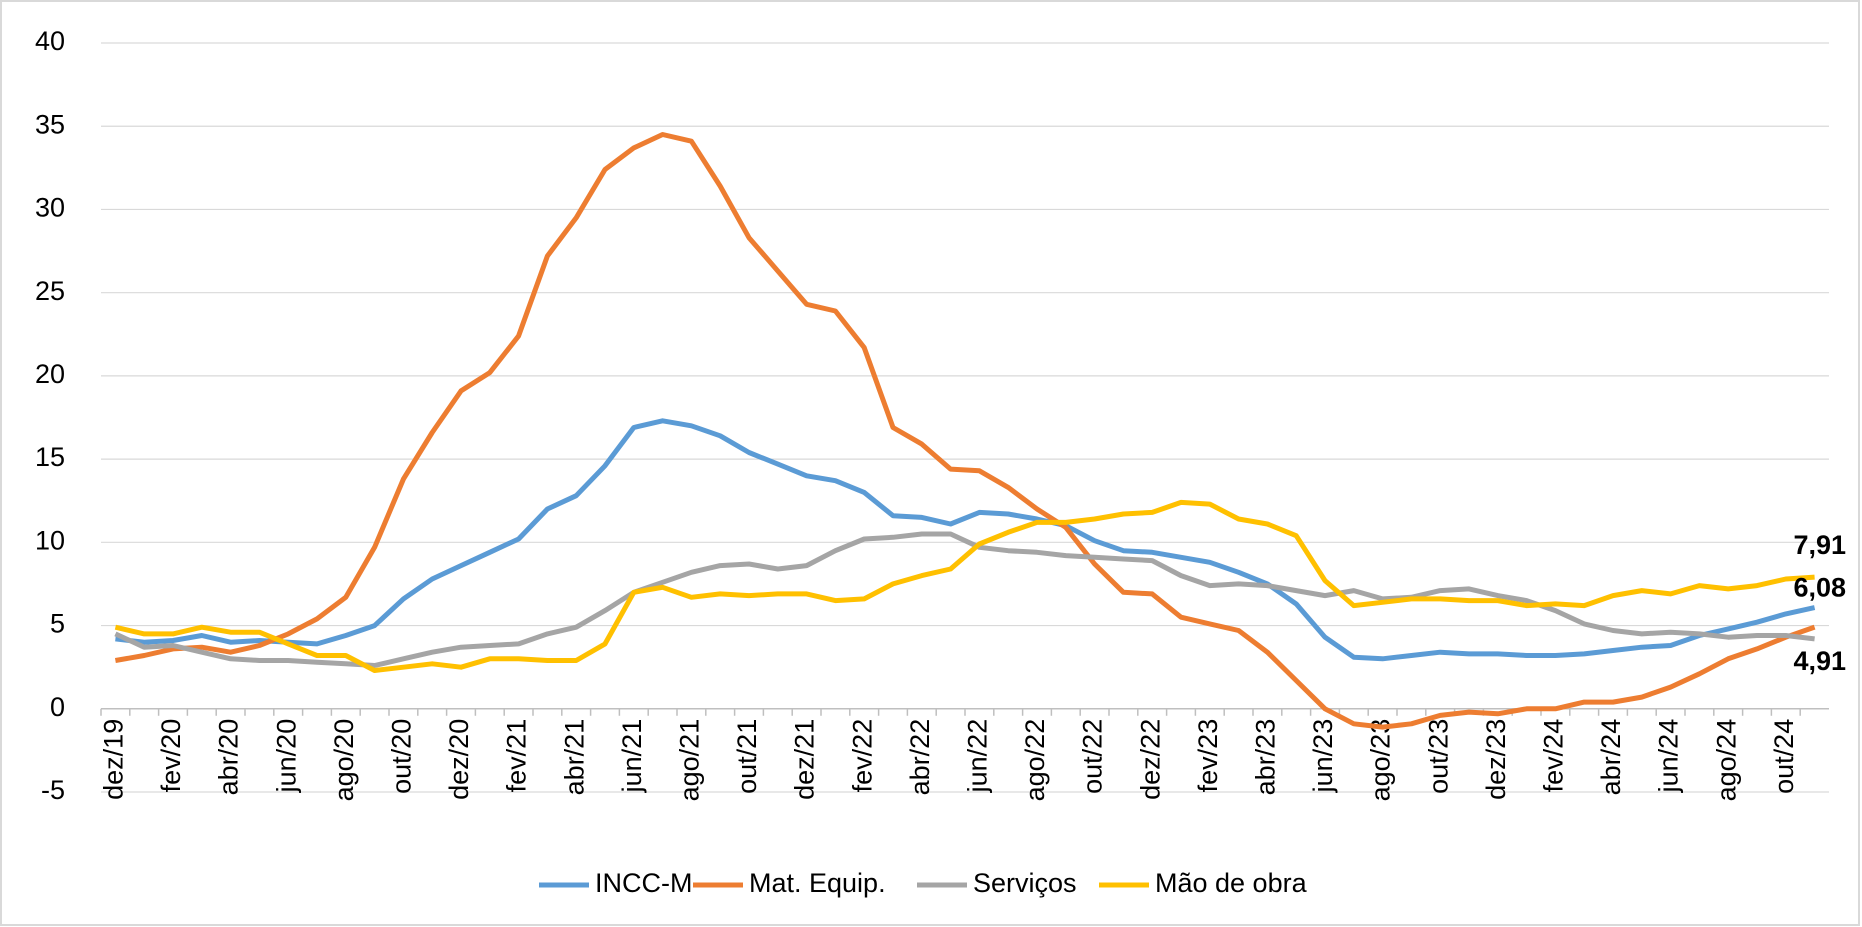 The width and height of the screenshot is (1862, 927). I want to click on x-tick-label: abr/21, so click(574, 757).